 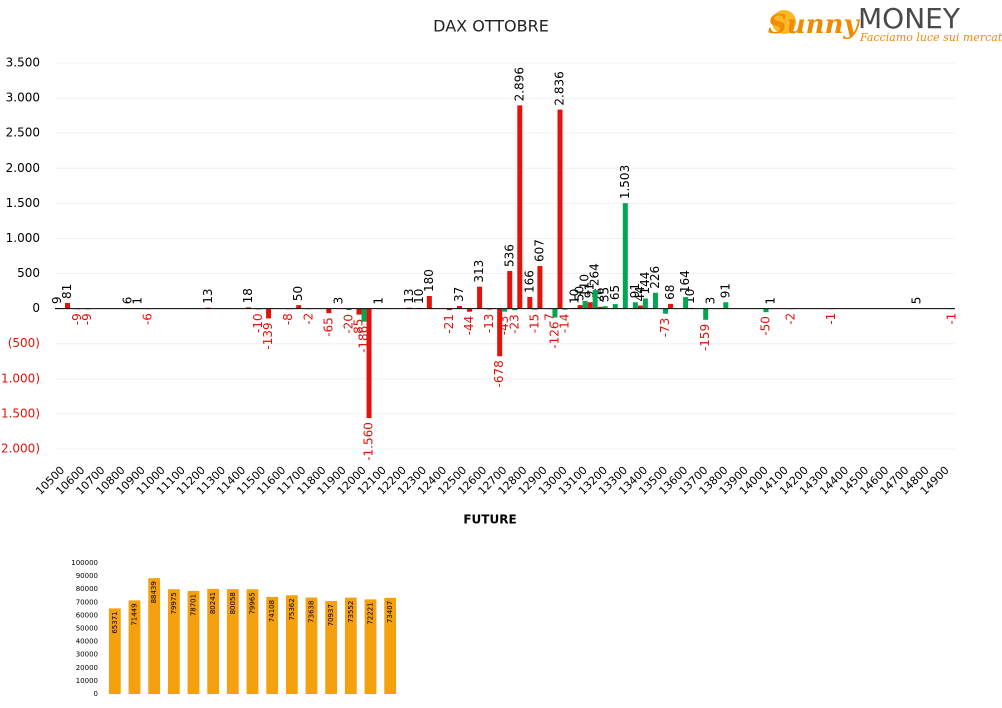 What do you see at coordinates (87, 681) in the screenshot?
I see `y-tick-label: 10000` at bounding box center [87, 681].